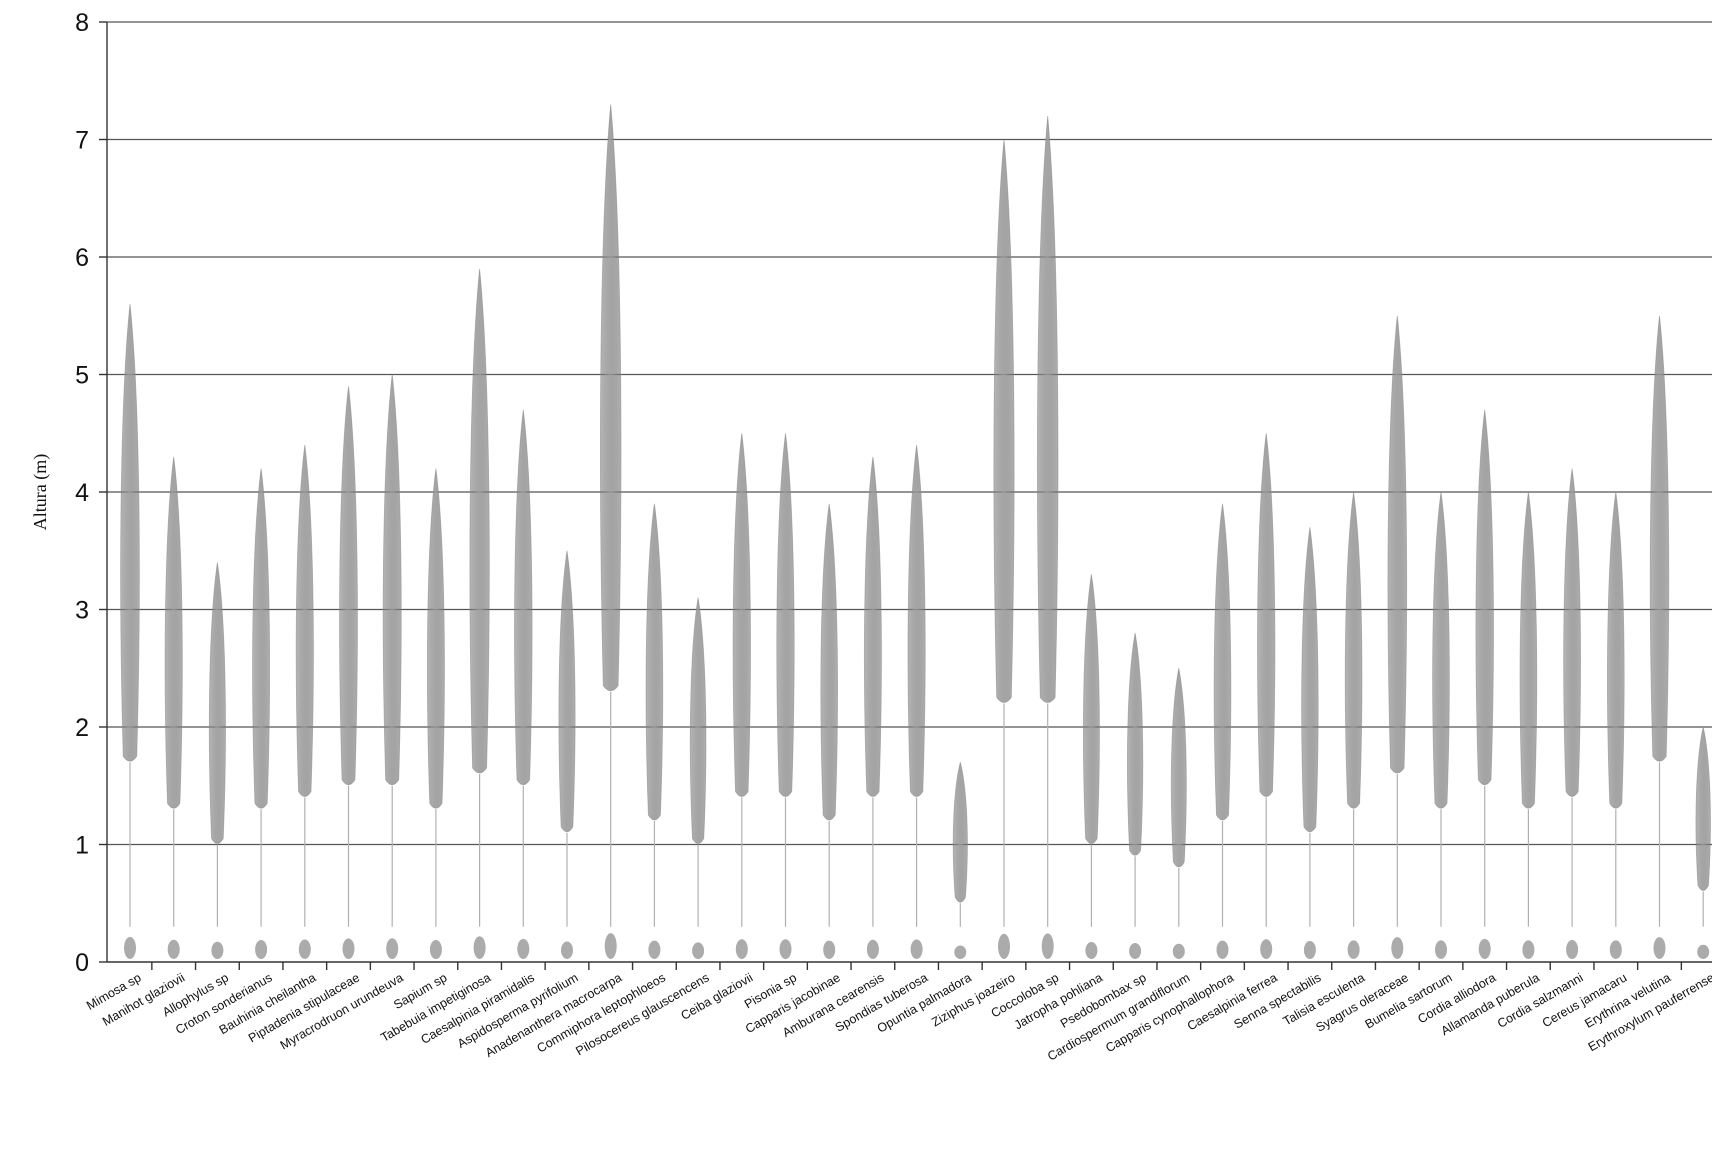  I want to click on y-axis-ticks: 0 1 2 3 4 5 6 7 8, so click(91, 493).